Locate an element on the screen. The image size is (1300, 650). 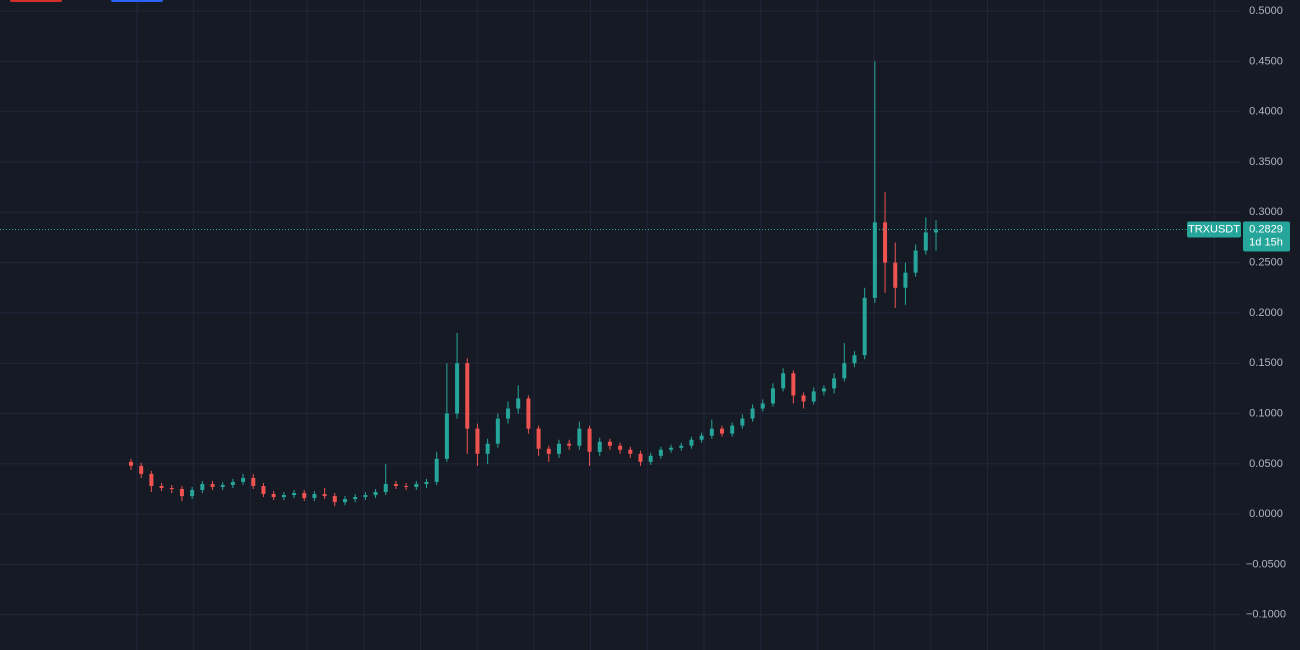
y-tick-label: 0.5000 is located at coordinates (1266, 11).